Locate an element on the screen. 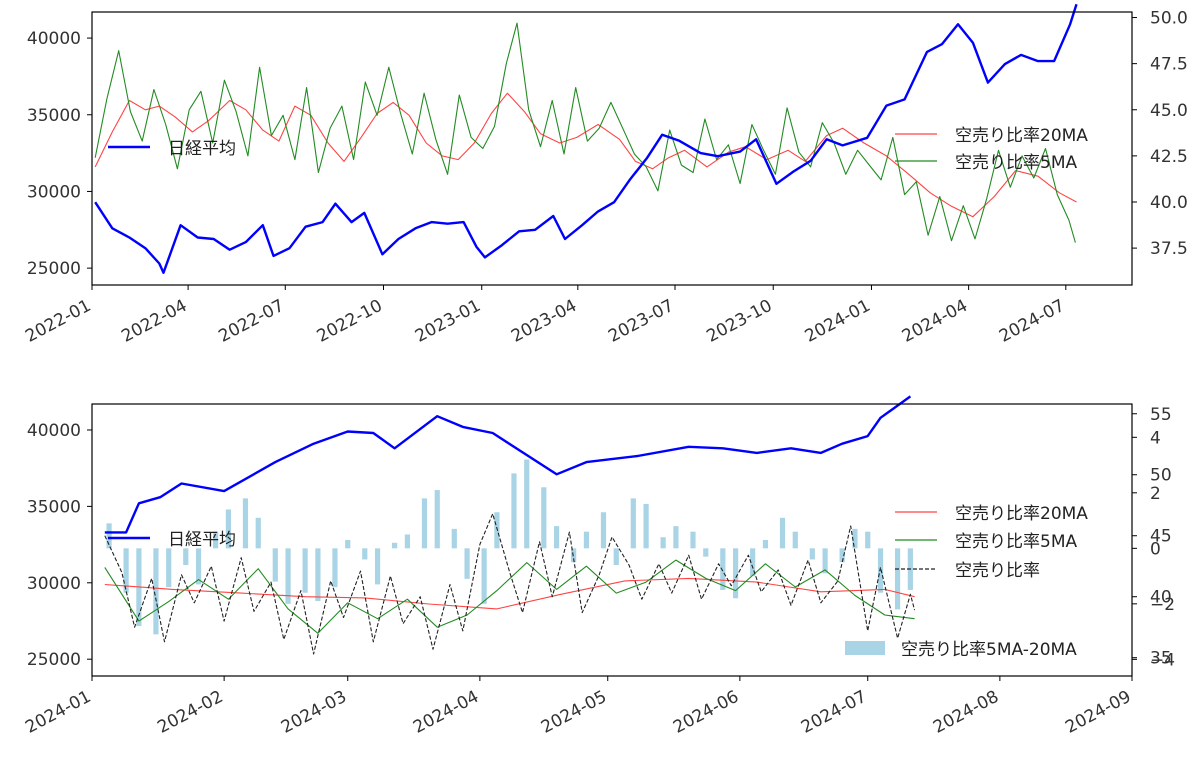 The image size is (1200, 769). y-right-tick-label: 45 is located at coordinates (1161, 537).